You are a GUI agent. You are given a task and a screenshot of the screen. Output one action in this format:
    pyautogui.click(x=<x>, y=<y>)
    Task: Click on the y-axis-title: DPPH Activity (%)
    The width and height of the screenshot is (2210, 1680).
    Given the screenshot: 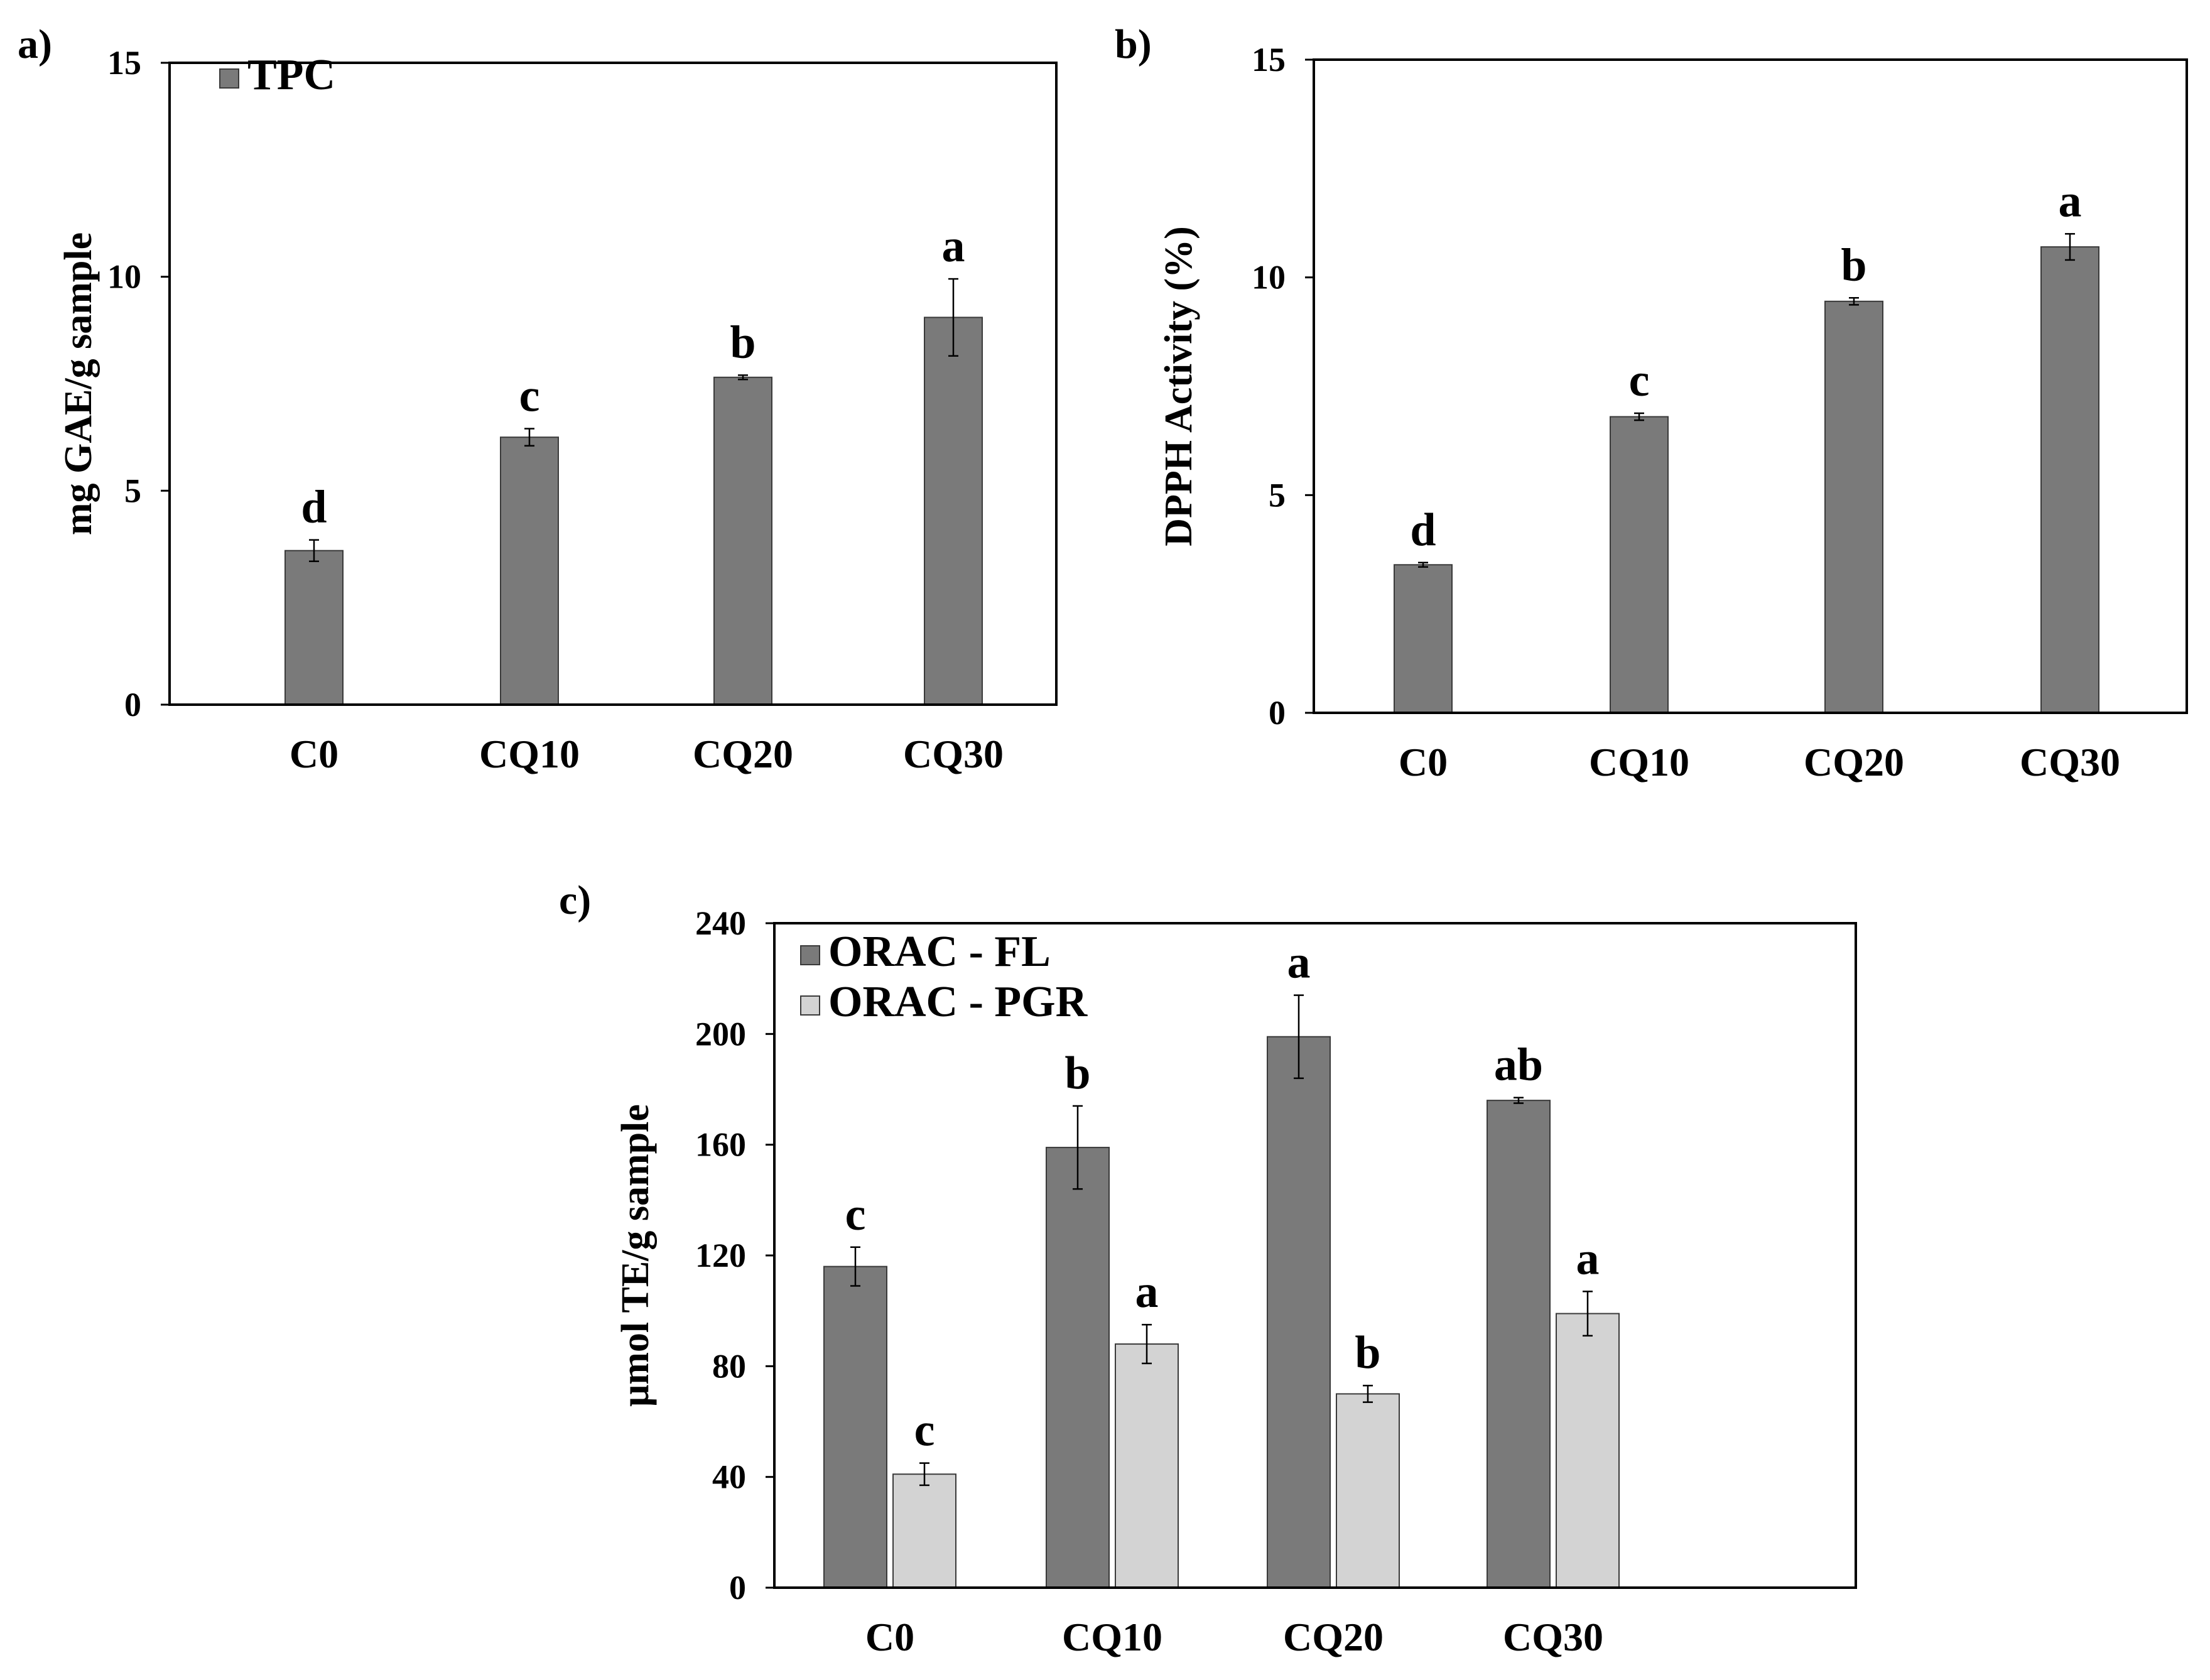 What is the action you would take?
    pyautogui.click(x=1178, y=386)
    